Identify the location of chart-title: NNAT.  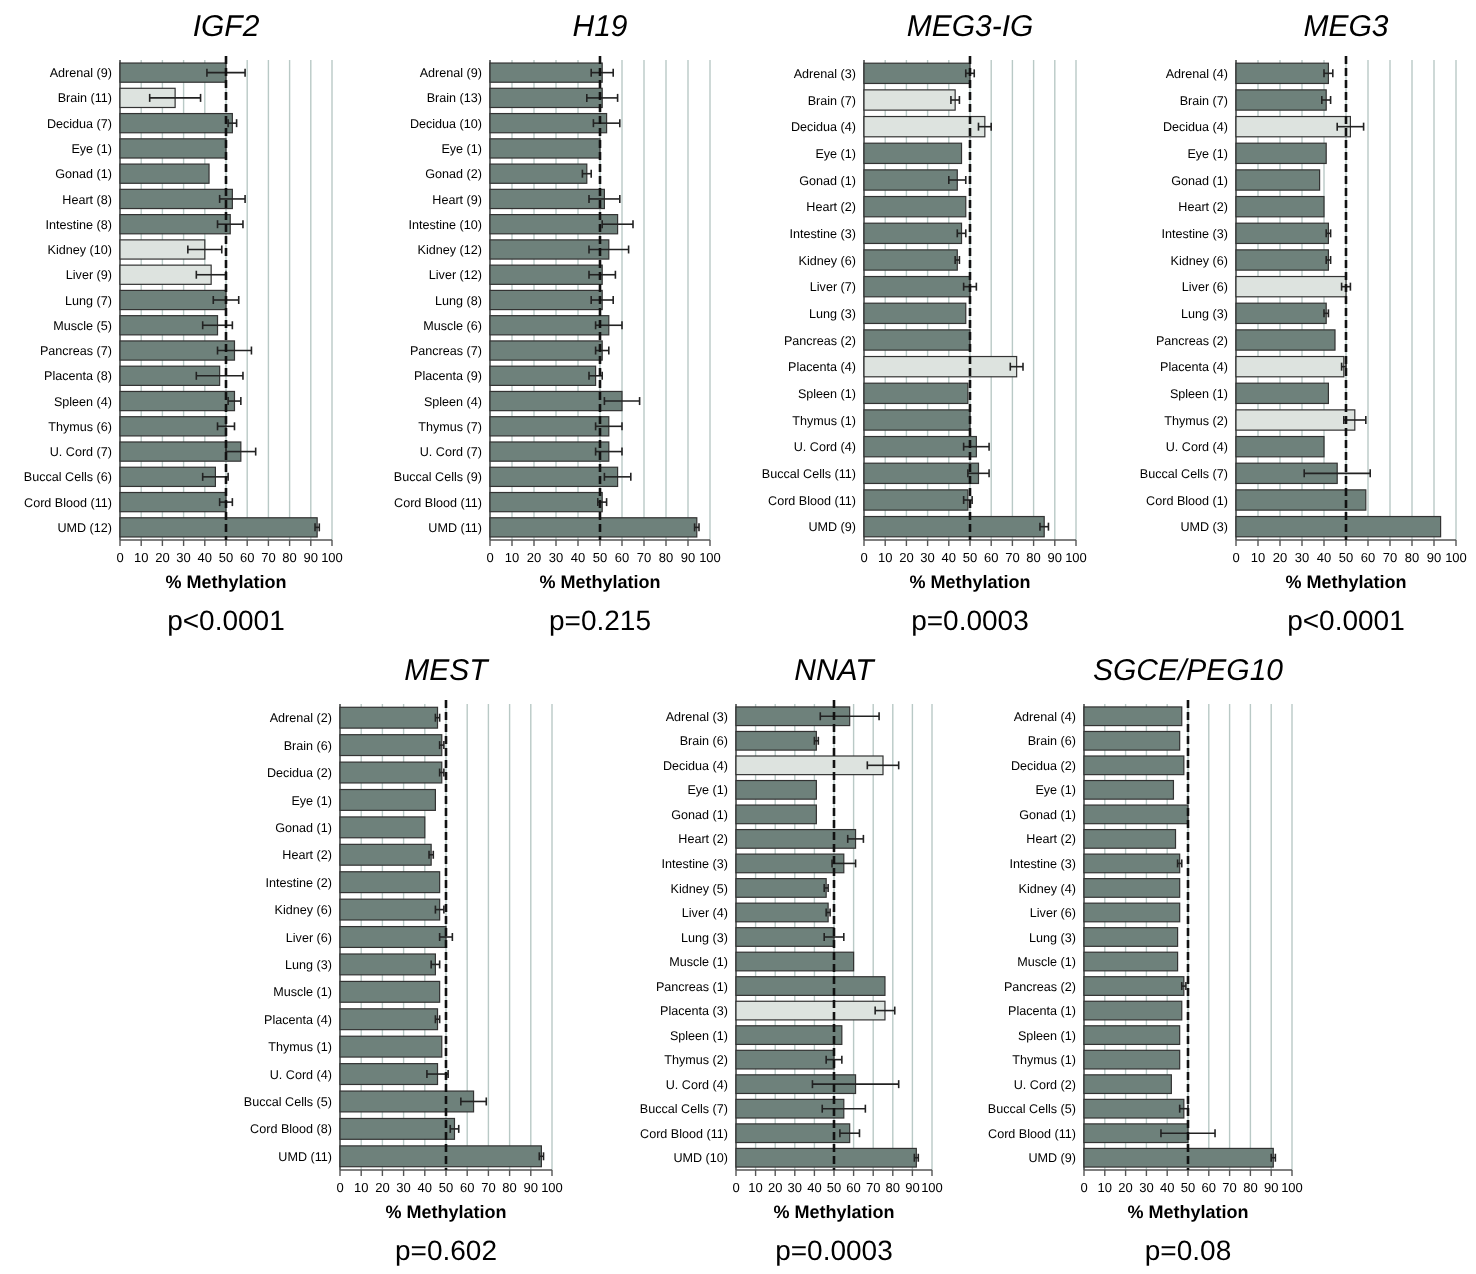
(836, 671).